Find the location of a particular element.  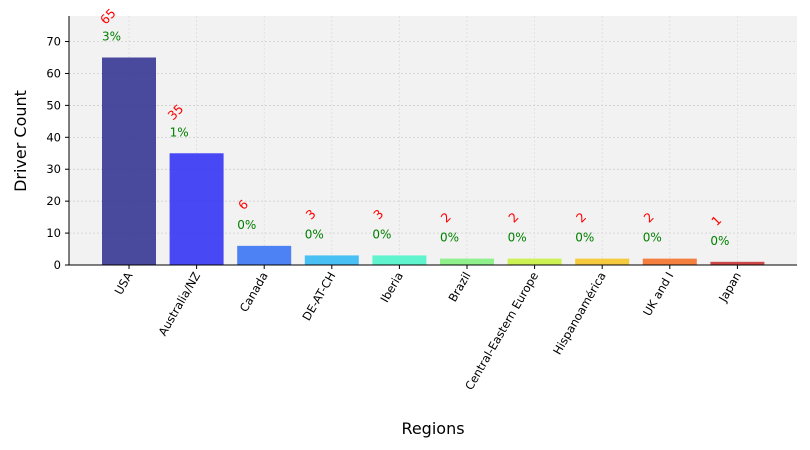

x-tick-label: Japan is located at coordinates (729, 288).